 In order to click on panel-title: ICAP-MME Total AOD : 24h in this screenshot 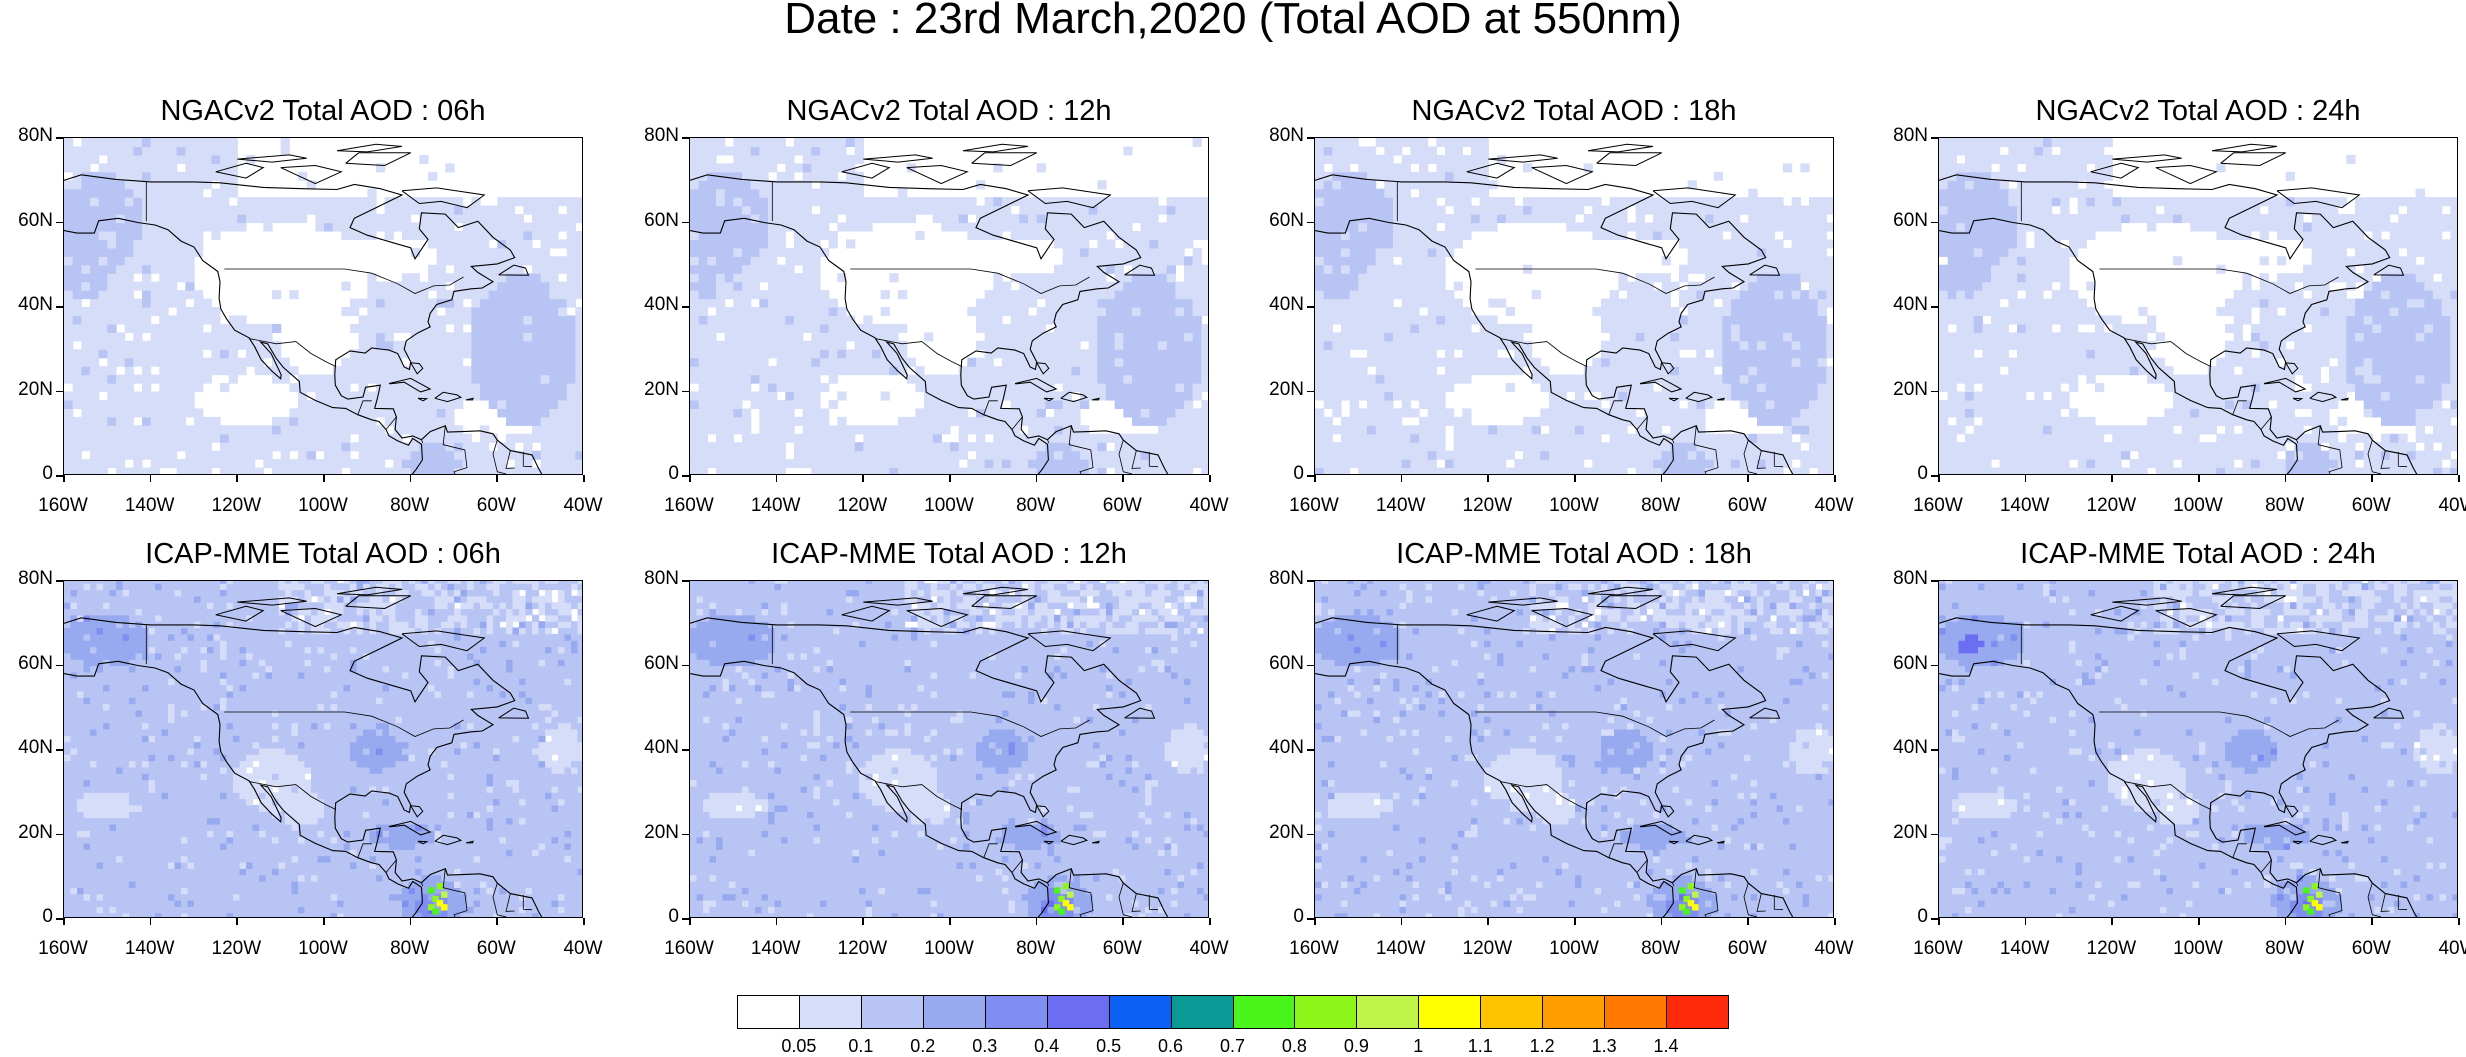, I will do `click(2192, 554)`.